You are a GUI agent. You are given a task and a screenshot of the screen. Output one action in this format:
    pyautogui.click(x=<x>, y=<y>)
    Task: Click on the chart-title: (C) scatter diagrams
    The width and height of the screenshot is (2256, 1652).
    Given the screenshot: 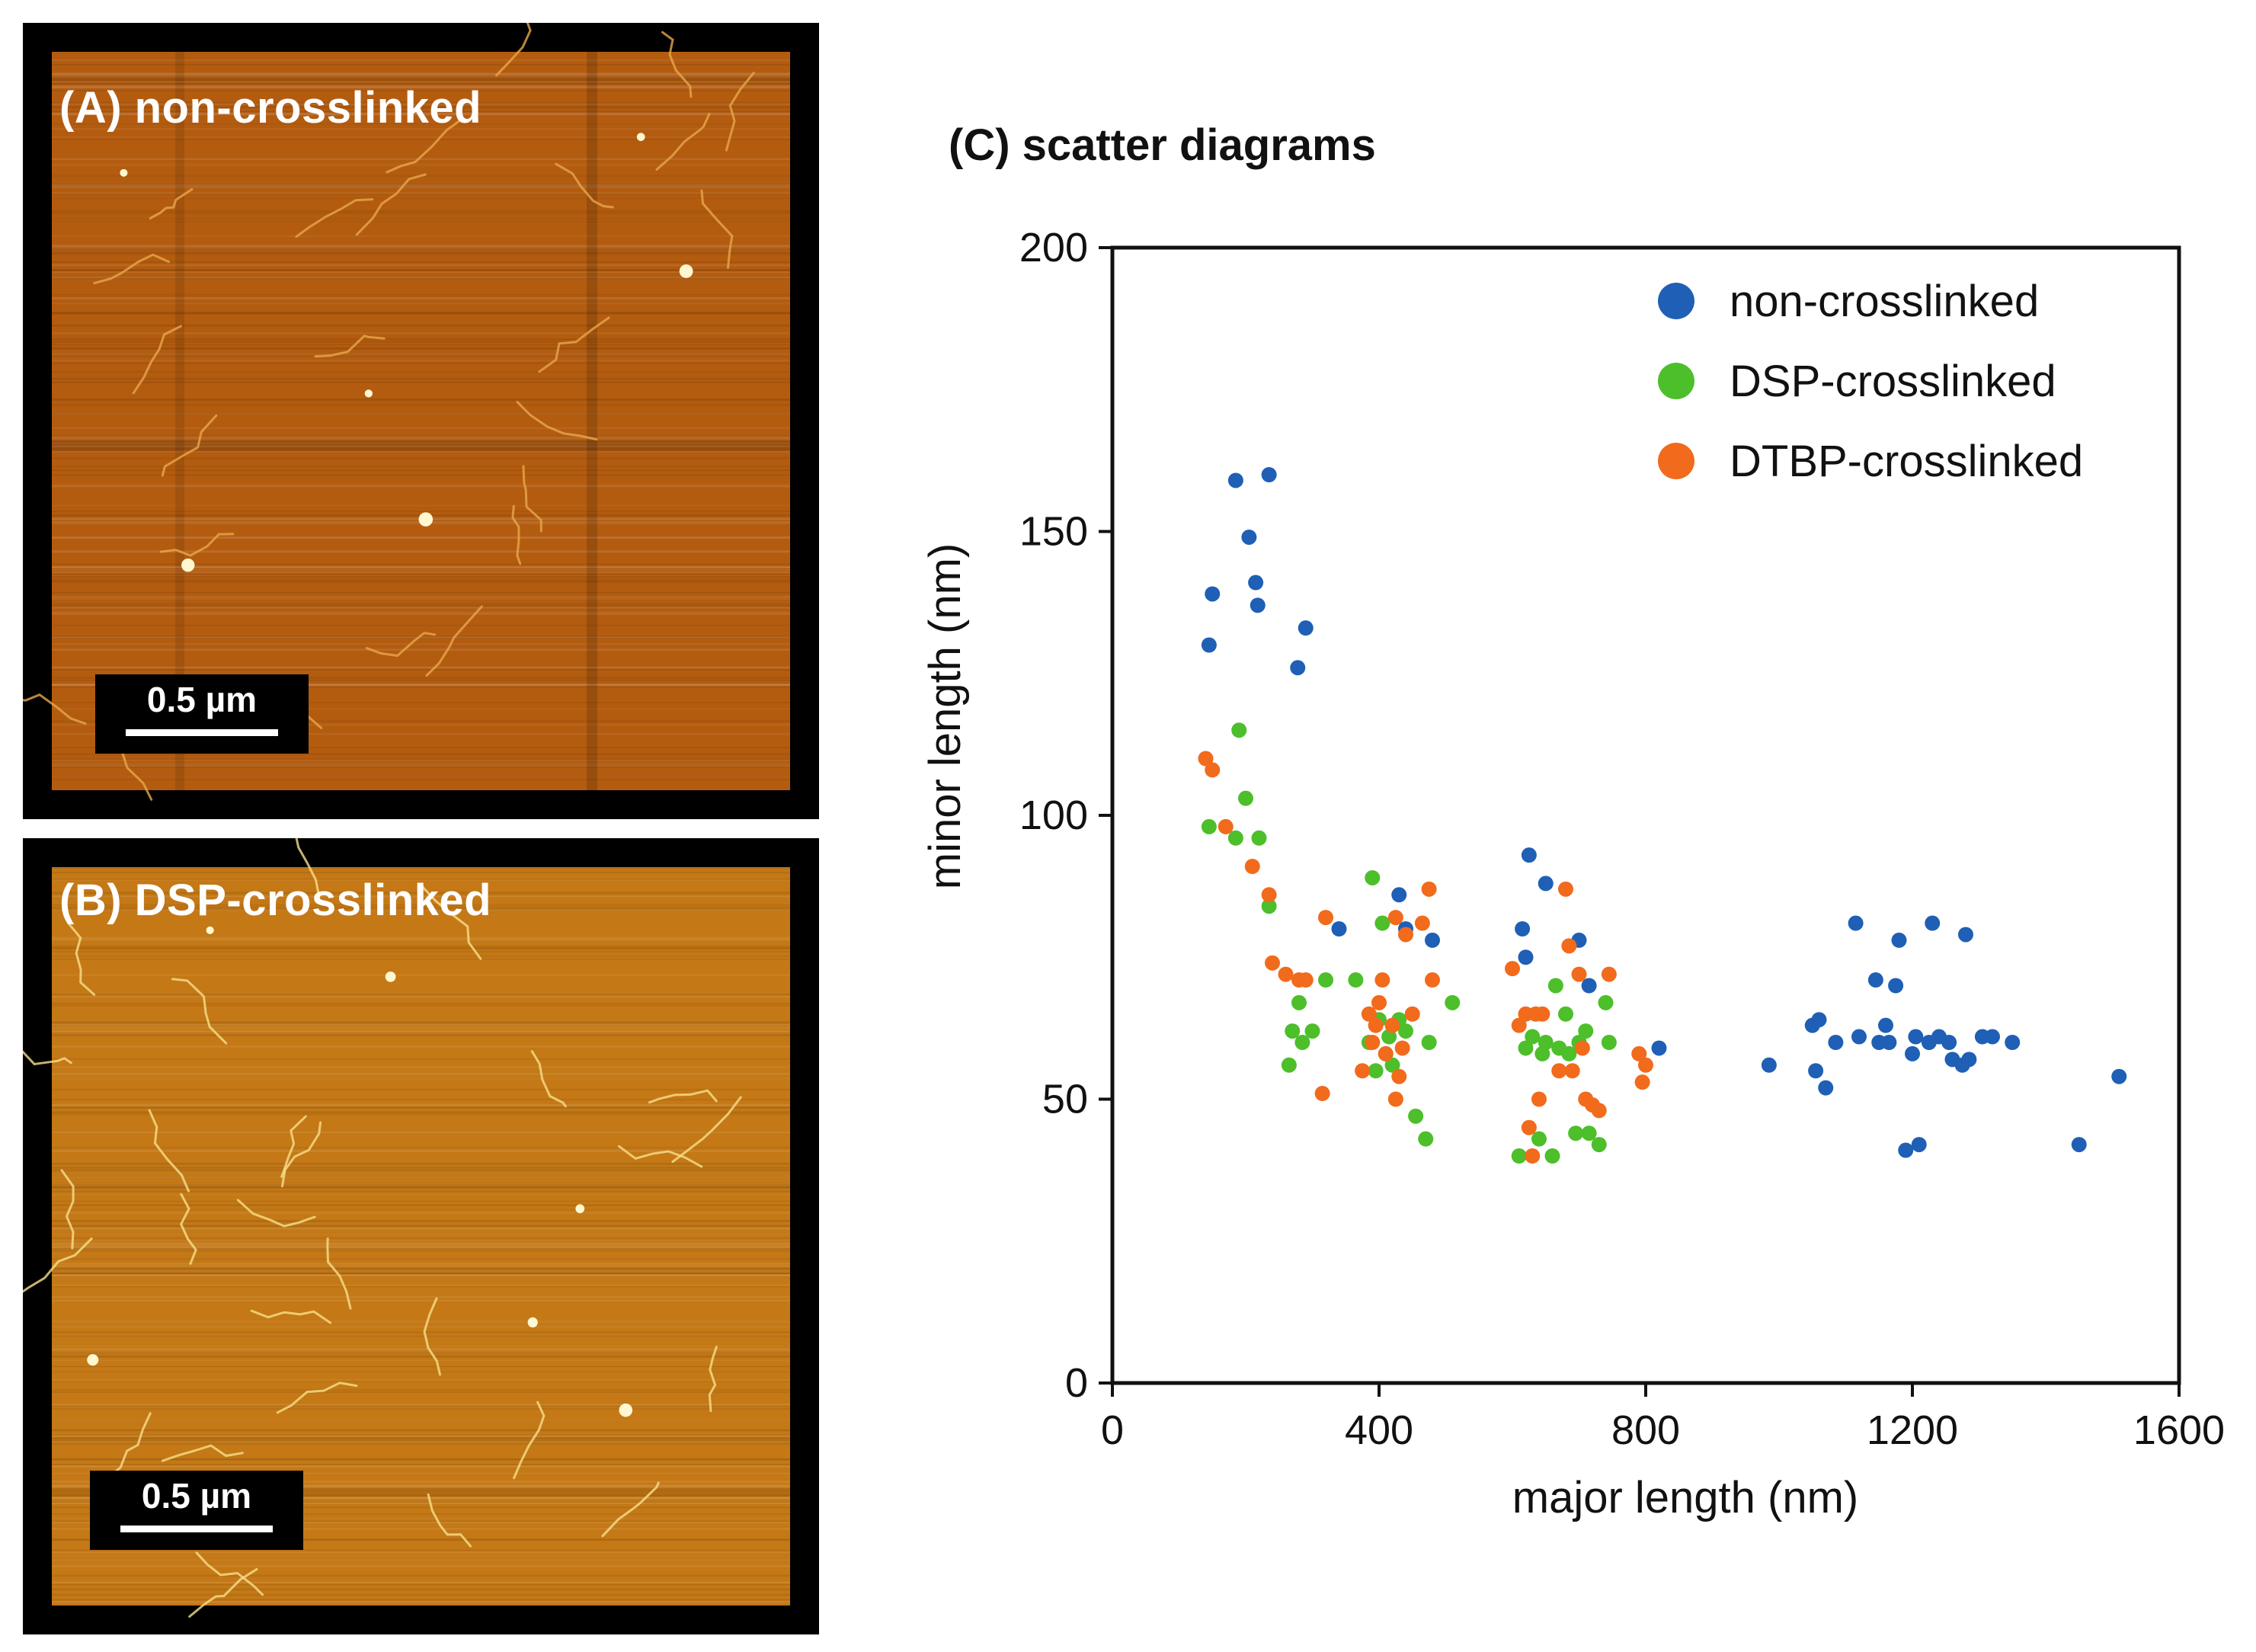 What is the action you would take?
    pyautogui.click(x=1162, y=145)
    